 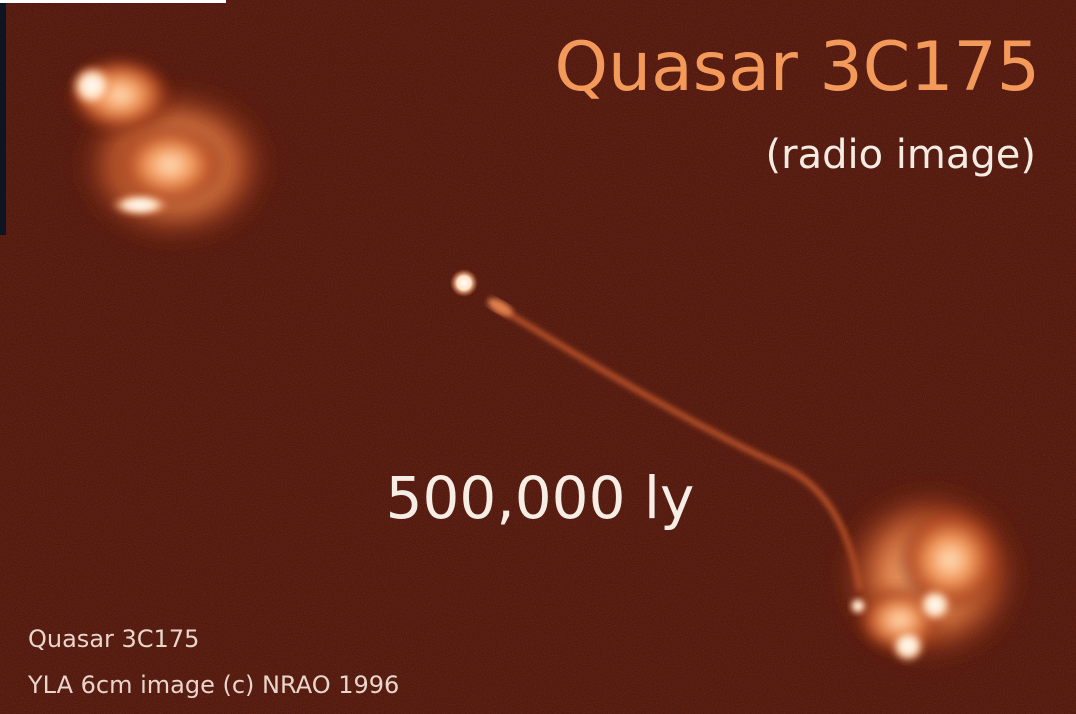 I want to click on core, so click(x=464, y=283).